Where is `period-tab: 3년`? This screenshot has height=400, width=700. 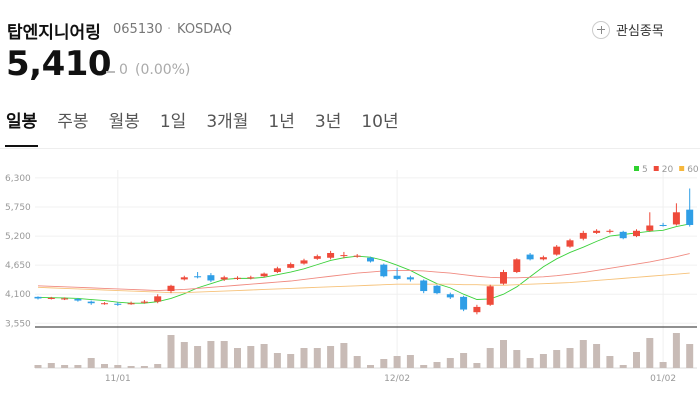
period-tab: 3년 is located at coordinates (328, 122).